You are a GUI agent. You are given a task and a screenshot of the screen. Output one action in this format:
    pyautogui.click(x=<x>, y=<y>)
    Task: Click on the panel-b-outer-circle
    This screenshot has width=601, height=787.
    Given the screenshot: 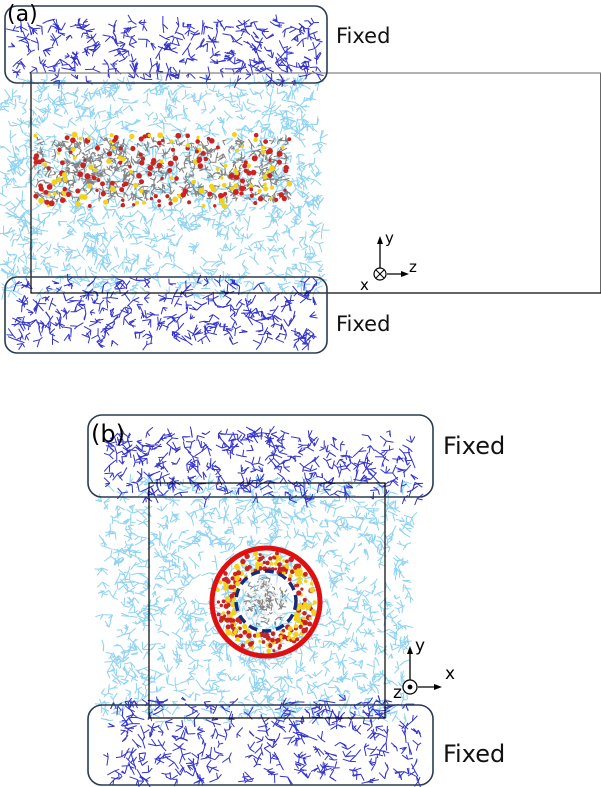 What is the action you would take?
    pyautogui.click(x=266, y=602)
    